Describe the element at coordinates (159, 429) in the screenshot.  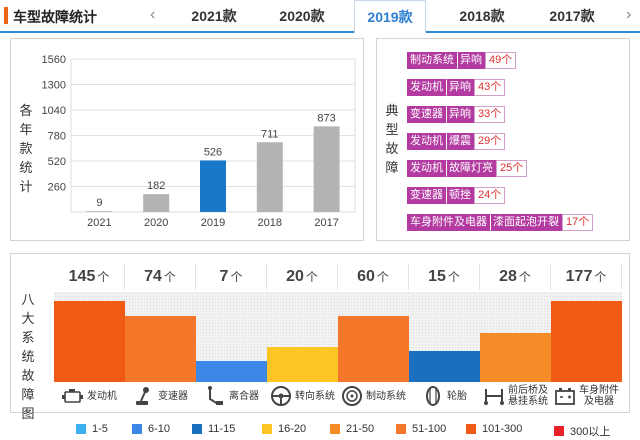
I see `legend-label: 6-10` at that location.